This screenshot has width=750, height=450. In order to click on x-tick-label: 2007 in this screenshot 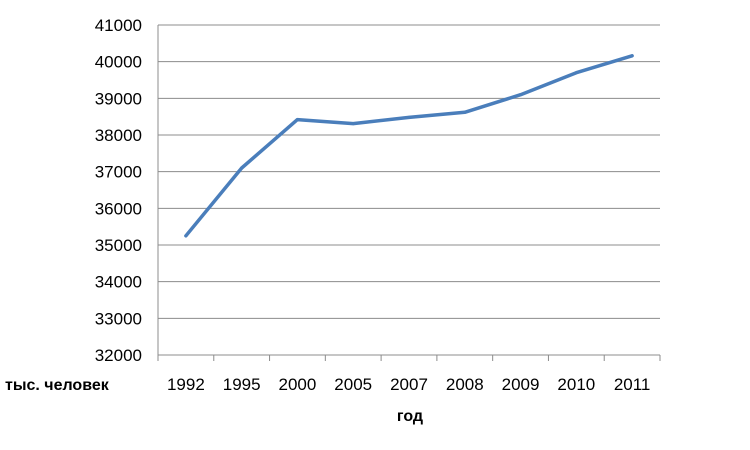, I will do `click(409, 384)`.